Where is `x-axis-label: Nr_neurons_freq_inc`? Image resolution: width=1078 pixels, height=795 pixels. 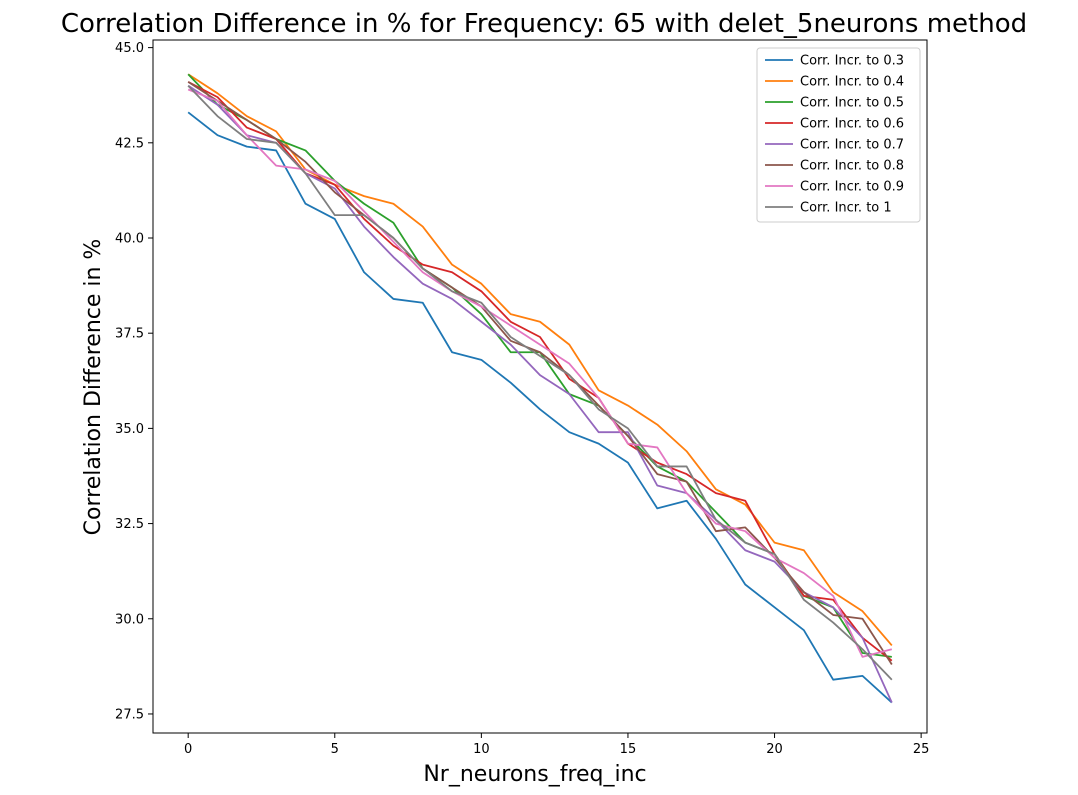
x-axis-label: Nr_neurons_freq_inc is located at coordinates (534, 774).